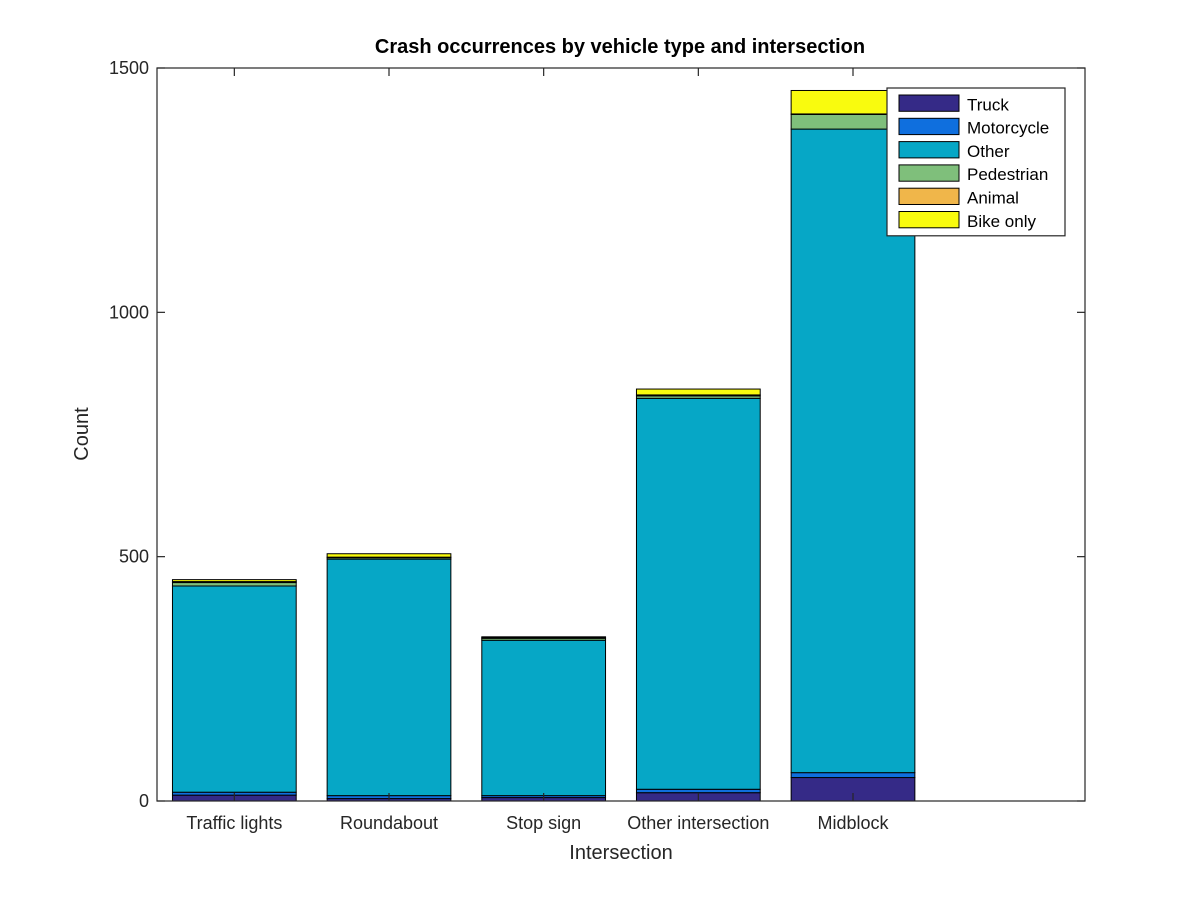  I want to click on legend-label-motorcycle: Motorcycle, so click(1008, 128).